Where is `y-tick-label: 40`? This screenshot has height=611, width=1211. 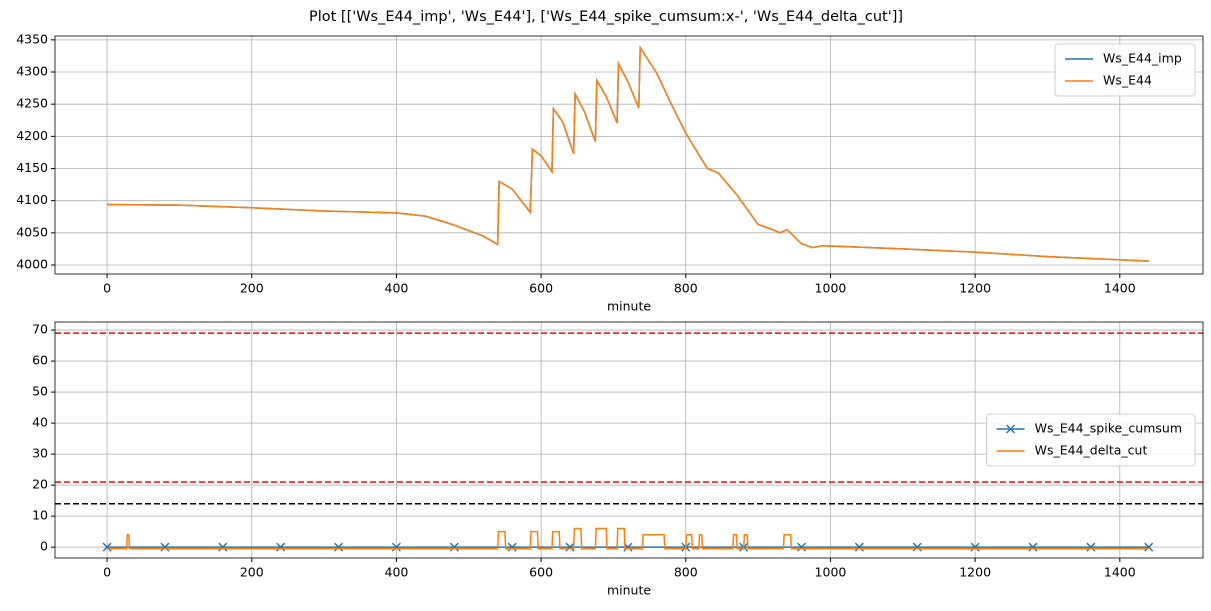
y-tick-label: 40 is located at coordinates (40, 422).